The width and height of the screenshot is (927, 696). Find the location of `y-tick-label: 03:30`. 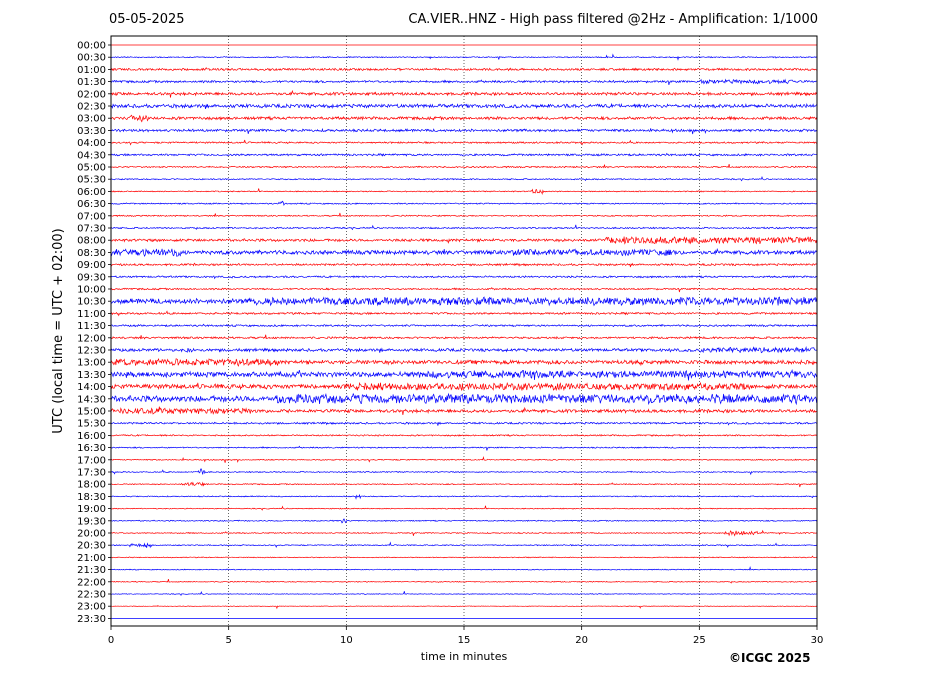

y-tick-label: 03:30 is located at coordinates (91, 131).